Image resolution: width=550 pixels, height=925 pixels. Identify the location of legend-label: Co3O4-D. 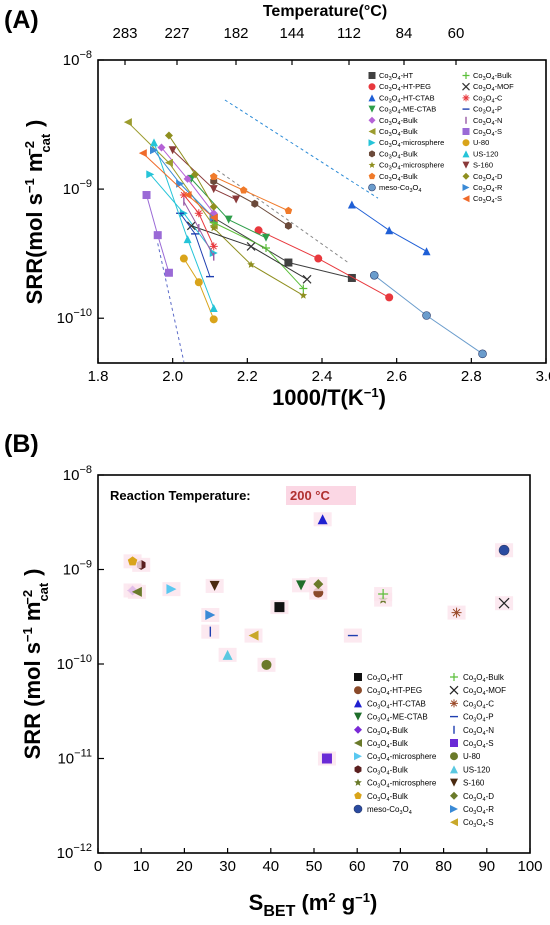
(478, 797).